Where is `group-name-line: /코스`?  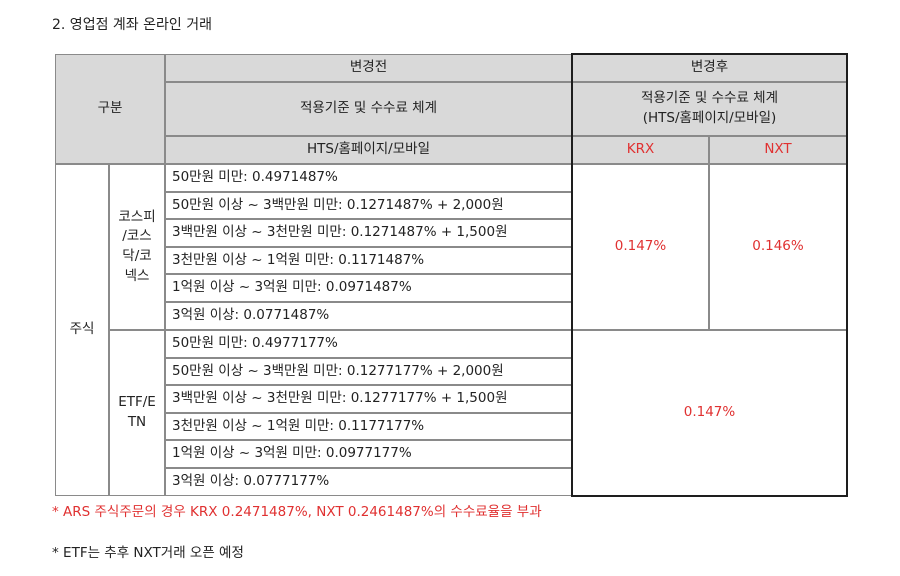 group-name-line: /코스 is located at coordinates (137, 236).